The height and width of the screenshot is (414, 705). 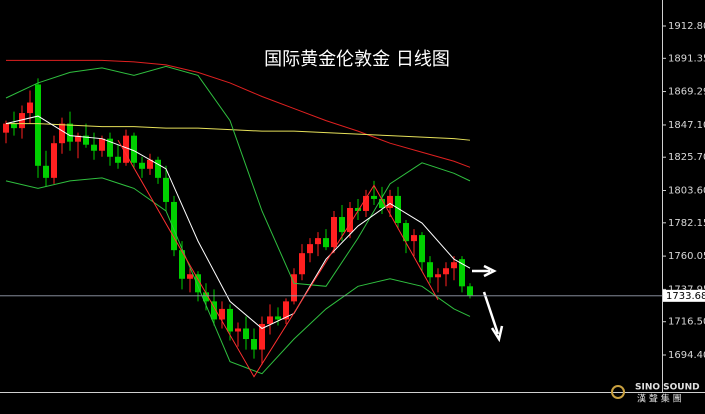 What do you see at coordinates (484, 271) in the screenshot?
I see `arrow-right` at bounding box center [484, 271].